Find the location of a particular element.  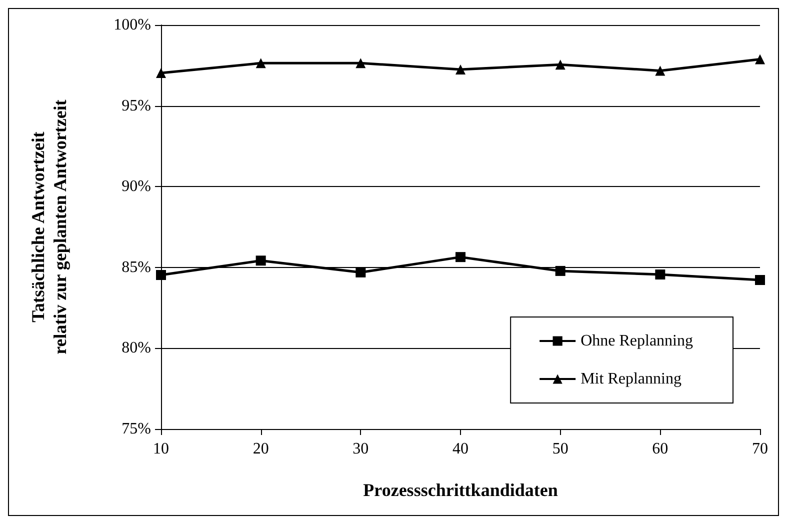

x-tick-label: 40 is located at coordinates (460, 449).